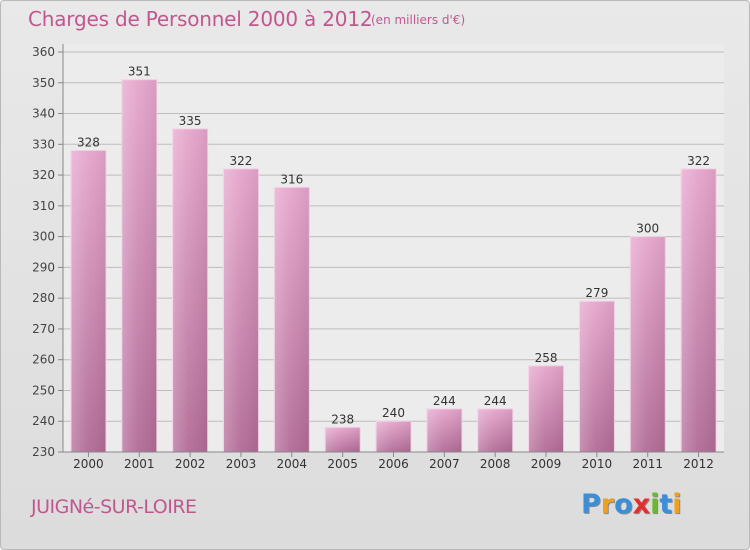 Image resolution: width=750 pixels, height=550 pixels. What do you see at coordinates (200, 19) in the screenshot?
I see `chart-title: Charges de Personnel 2000 à 2012` at bounding box center [200, 19].